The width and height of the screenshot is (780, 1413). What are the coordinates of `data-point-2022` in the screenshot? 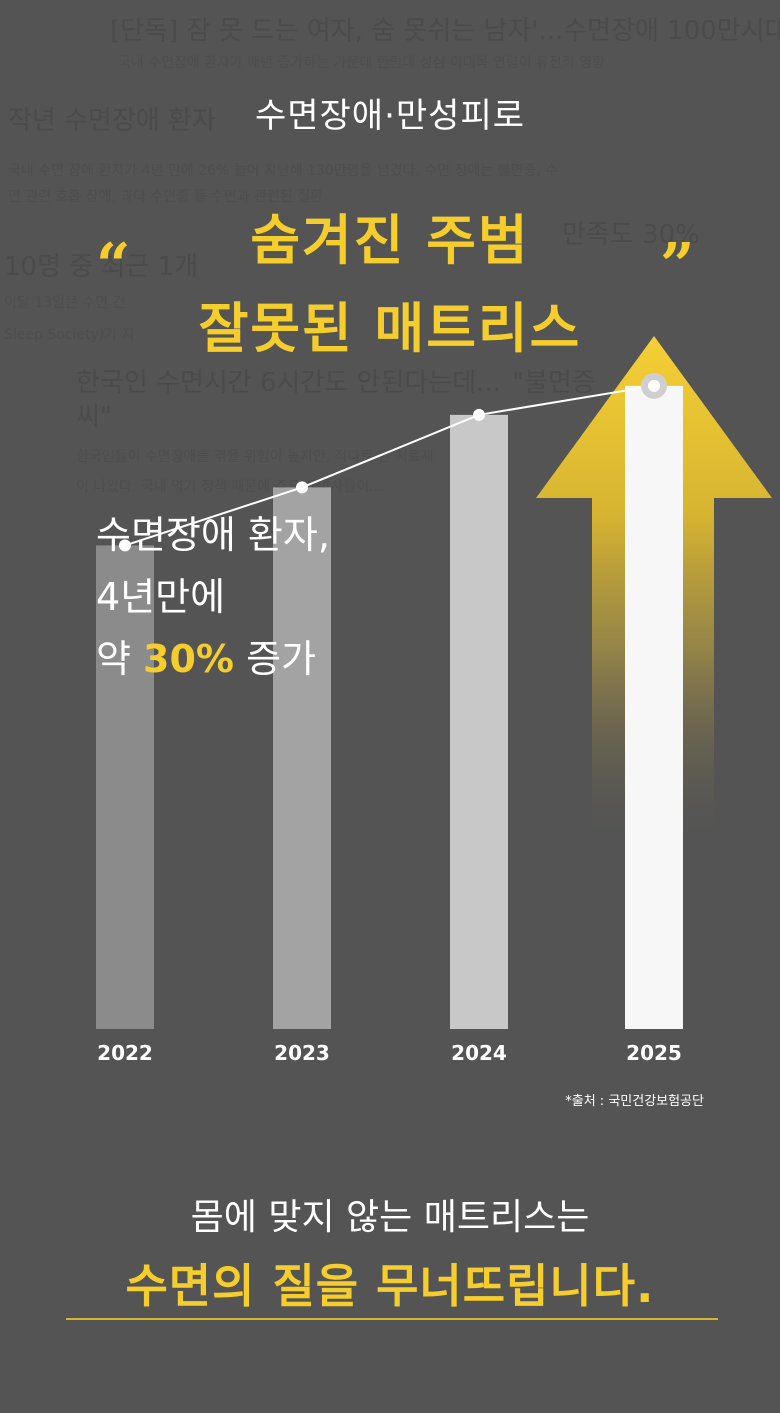 It's located at (125, 545).